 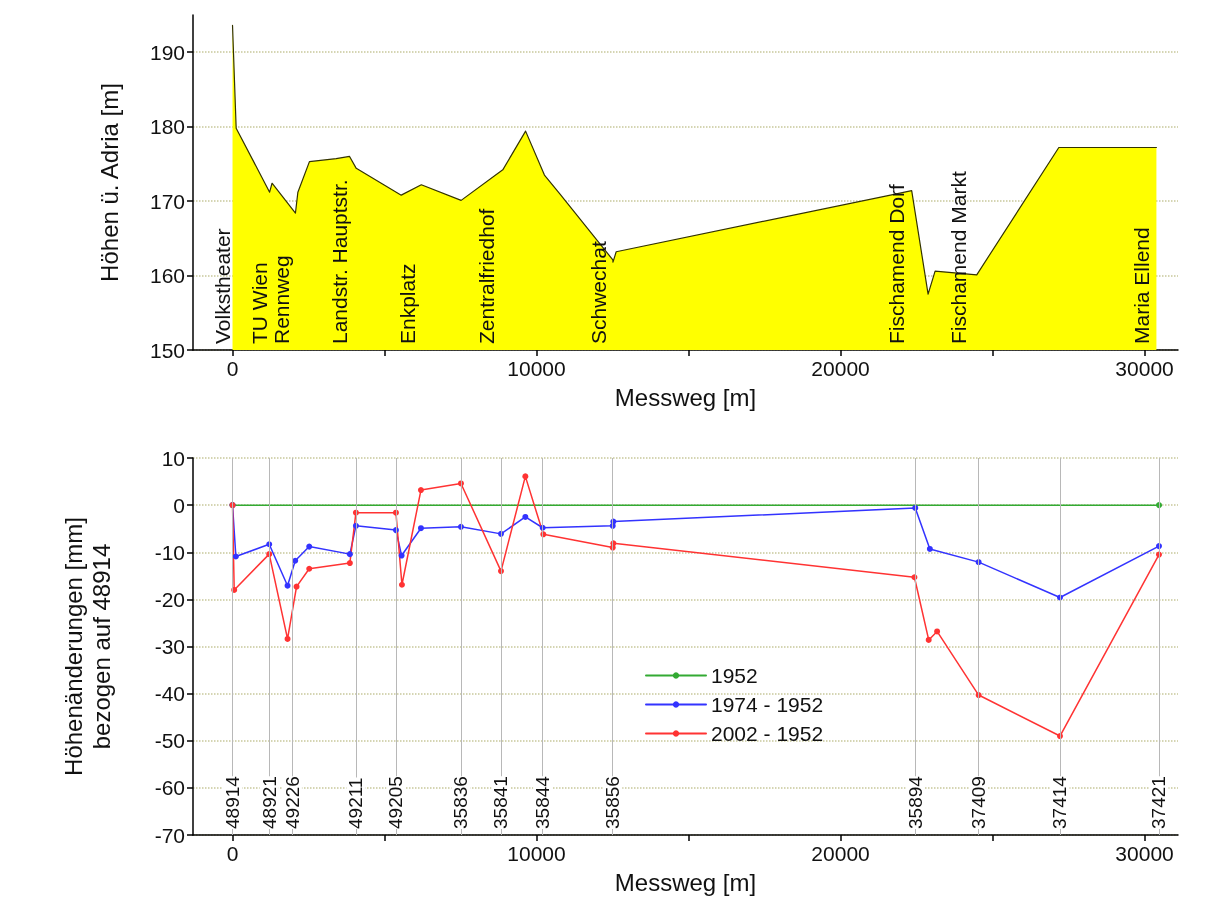 What do you see at coordinates (169, 646) in the screenshot?
I see `y-tick-label: -30` at bounding box center [169, 646].